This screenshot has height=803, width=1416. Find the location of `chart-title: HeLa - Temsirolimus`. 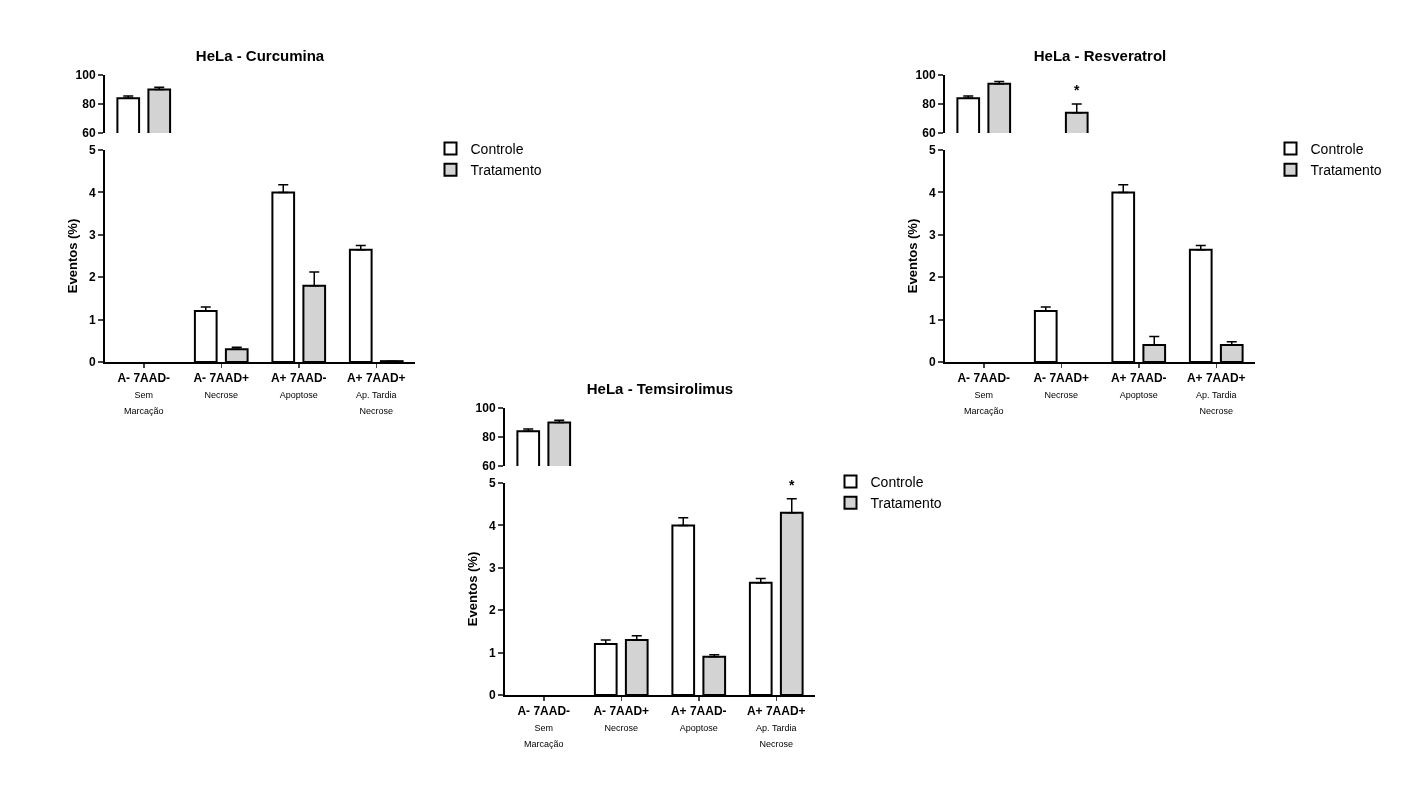

chart-title: HeLa - Temsirolimus is located at coordinates (660, 388).